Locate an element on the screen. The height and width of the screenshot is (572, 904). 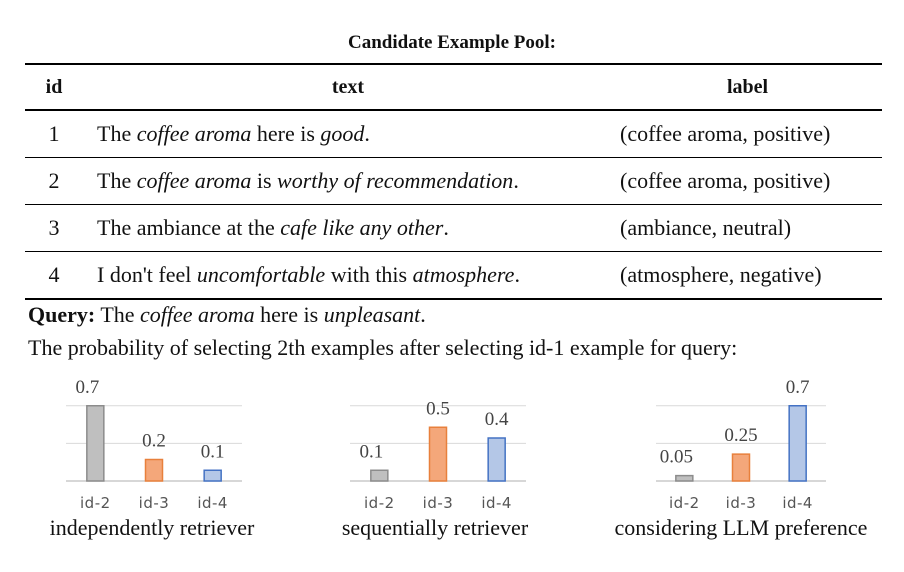
data-label-id-4: 0.7 is located at coordinates (798, 387).